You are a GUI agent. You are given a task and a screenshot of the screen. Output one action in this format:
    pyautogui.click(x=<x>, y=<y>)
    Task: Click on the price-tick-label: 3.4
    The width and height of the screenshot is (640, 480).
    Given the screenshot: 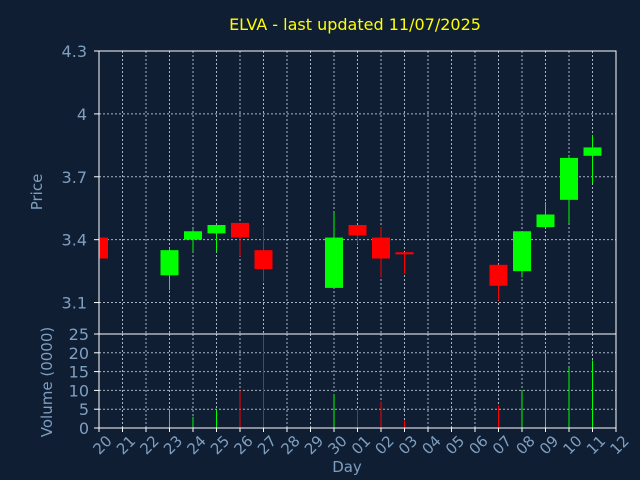 What is the action you would take?
    pyautogui.click(x=74, y=240)
    